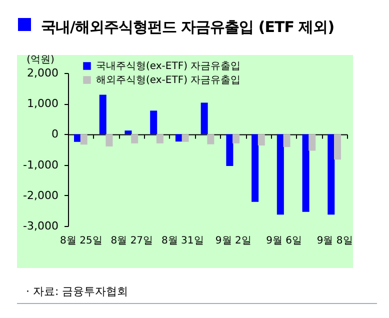 The image size is (389, 318). I want to click on x-tick-label: 9월 6일, so click(284, 241).